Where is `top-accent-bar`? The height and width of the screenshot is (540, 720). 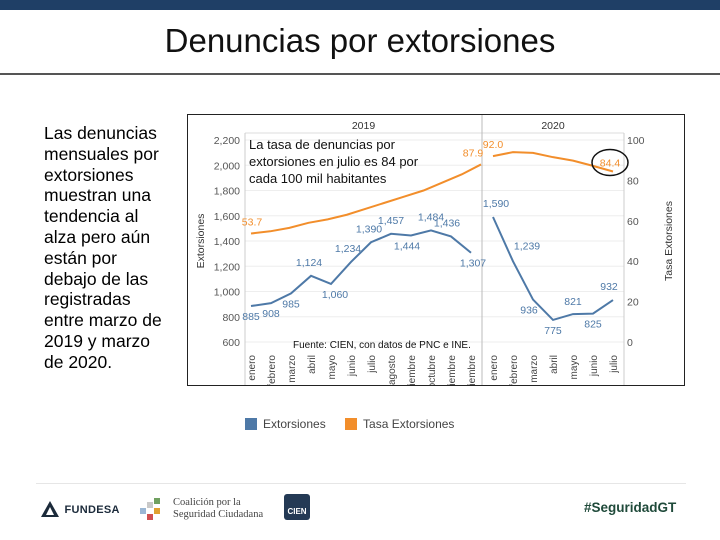
top-accent-bar is located at coordinates (360, 5).